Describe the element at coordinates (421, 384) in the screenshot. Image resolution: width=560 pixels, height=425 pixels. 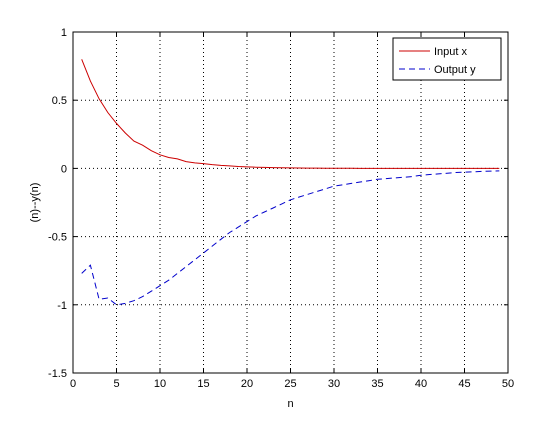
I see `x-tick-label: 40` at that location.